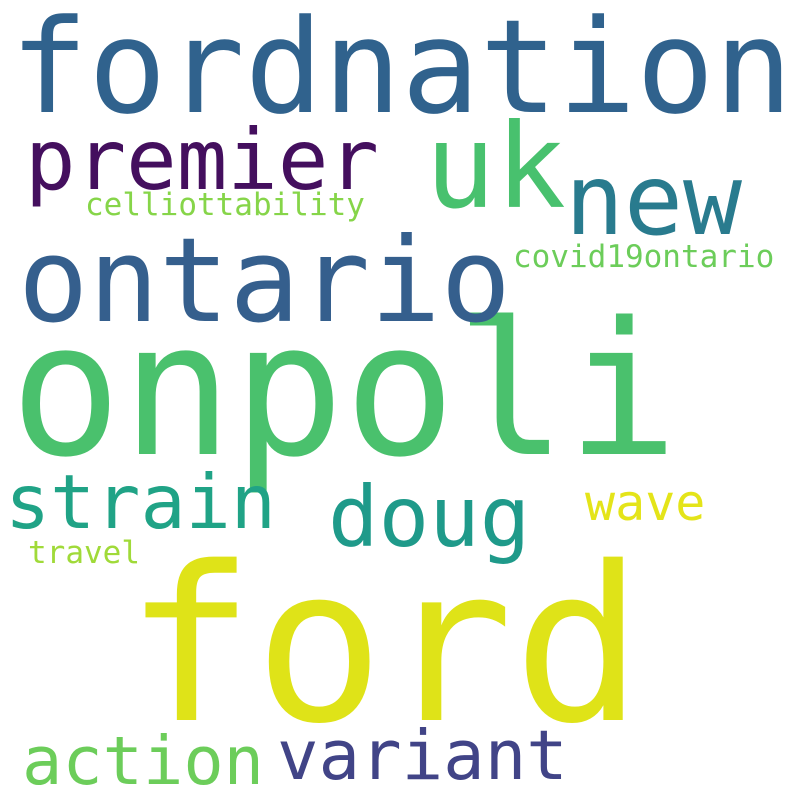  What do you see at coordinates (495, 166) in the screenshot?
I see `word-uk: uk` at bounding box center [495, 166].